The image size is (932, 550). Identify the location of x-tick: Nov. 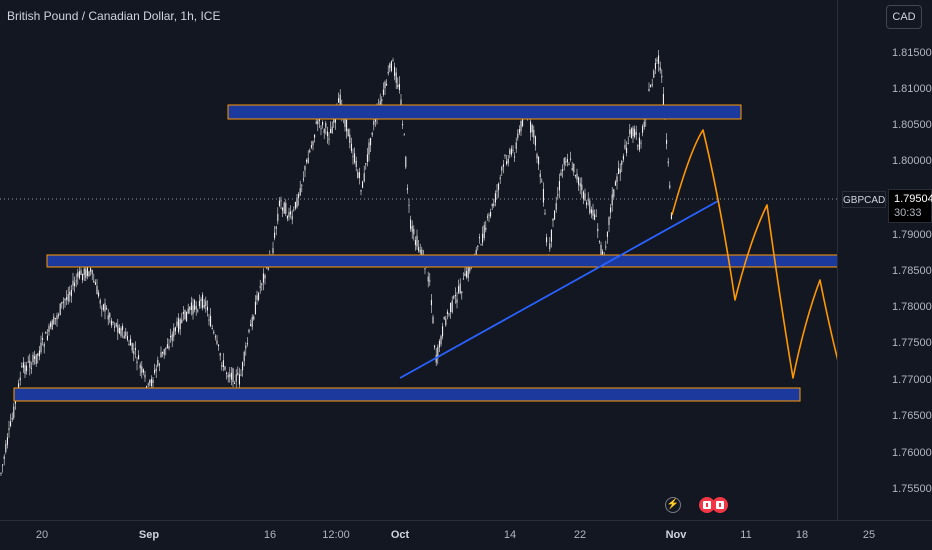
(676, 535).